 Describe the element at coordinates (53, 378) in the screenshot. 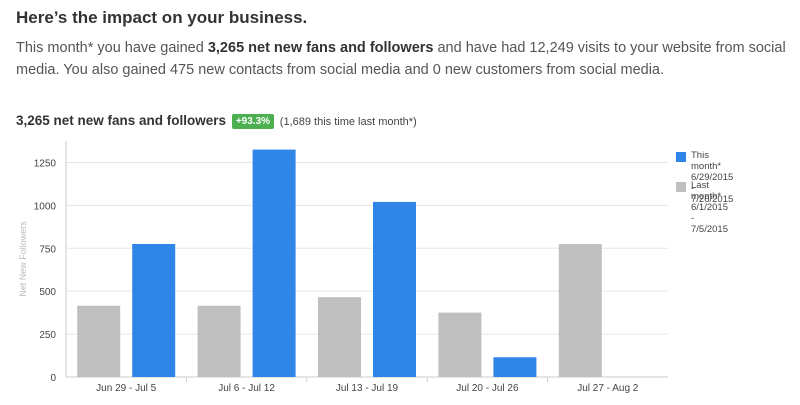

I see `y-tick-label: 0` at that location.